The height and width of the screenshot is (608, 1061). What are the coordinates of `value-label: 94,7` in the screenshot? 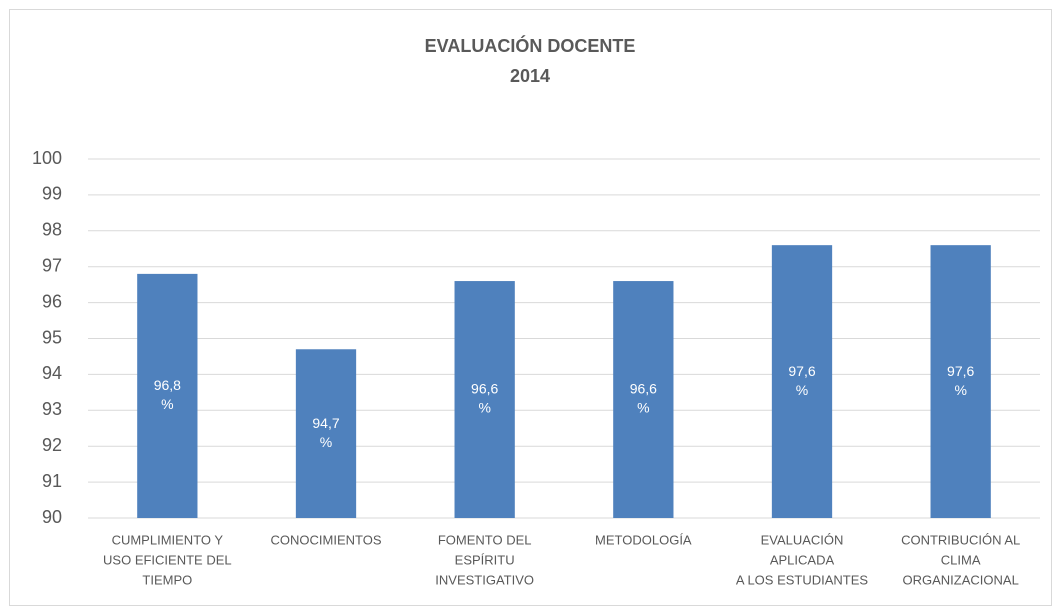 It's located at (325, 423).